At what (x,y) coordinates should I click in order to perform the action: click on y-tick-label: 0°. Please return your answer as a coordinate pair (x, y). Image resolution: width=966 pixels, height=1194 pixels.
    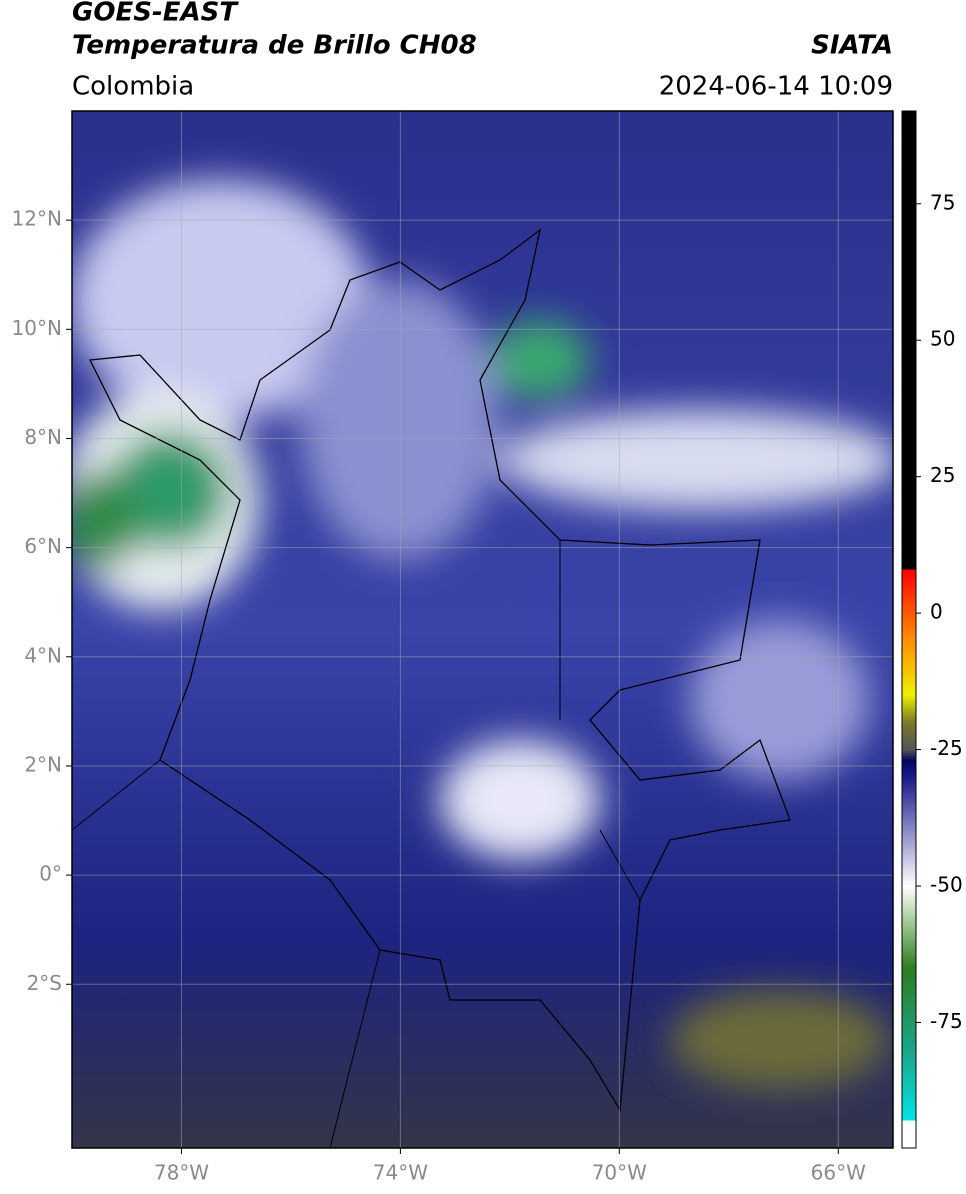
    Looking at the image, I should click on (50, 874).